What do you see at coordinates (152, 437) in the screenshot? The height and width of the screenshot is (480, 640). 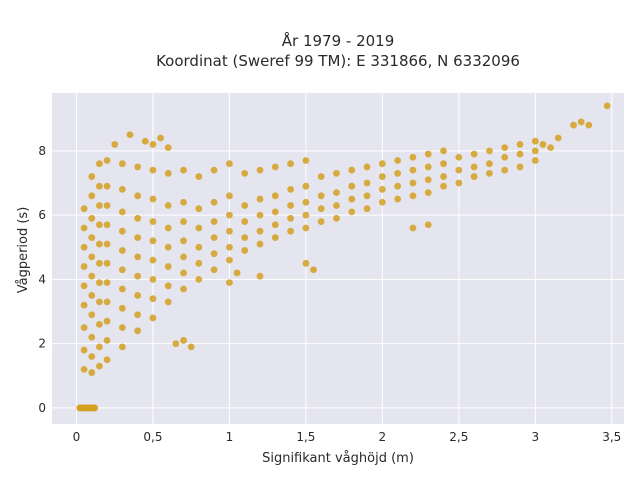 I see `x-tick-label: 0,5` at bounding box center [152, 437].